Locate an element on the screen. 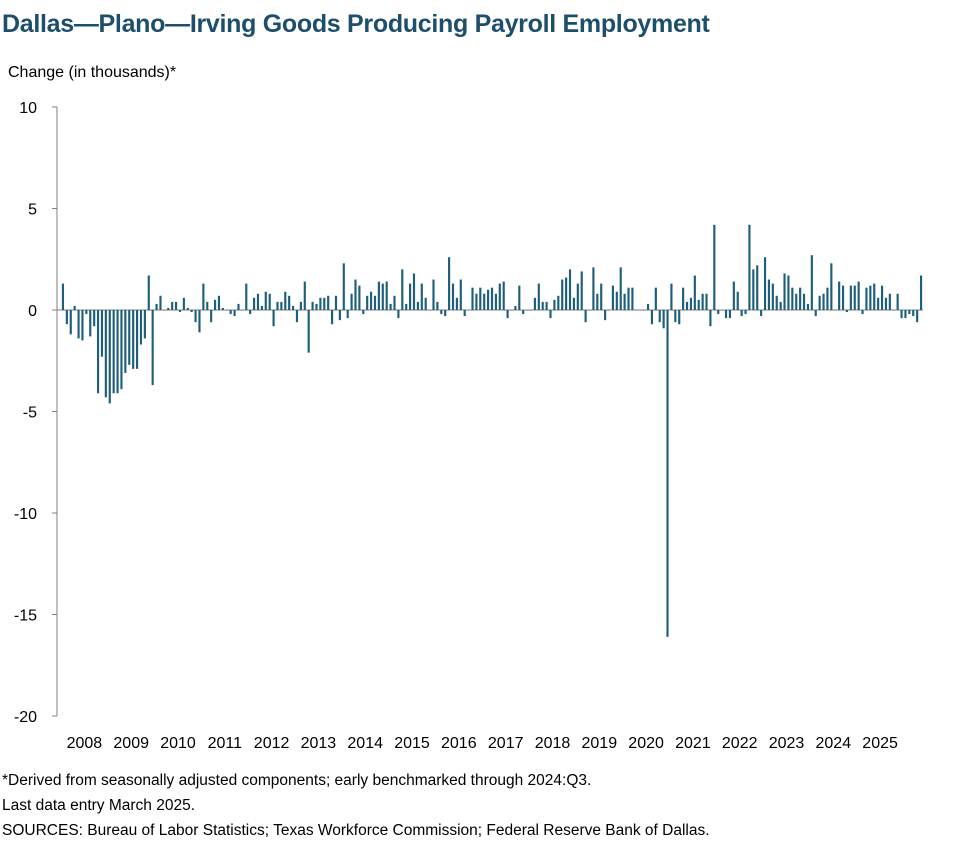  y-axis-label: Change (in thousands)* is located at coordinates (92, 72).